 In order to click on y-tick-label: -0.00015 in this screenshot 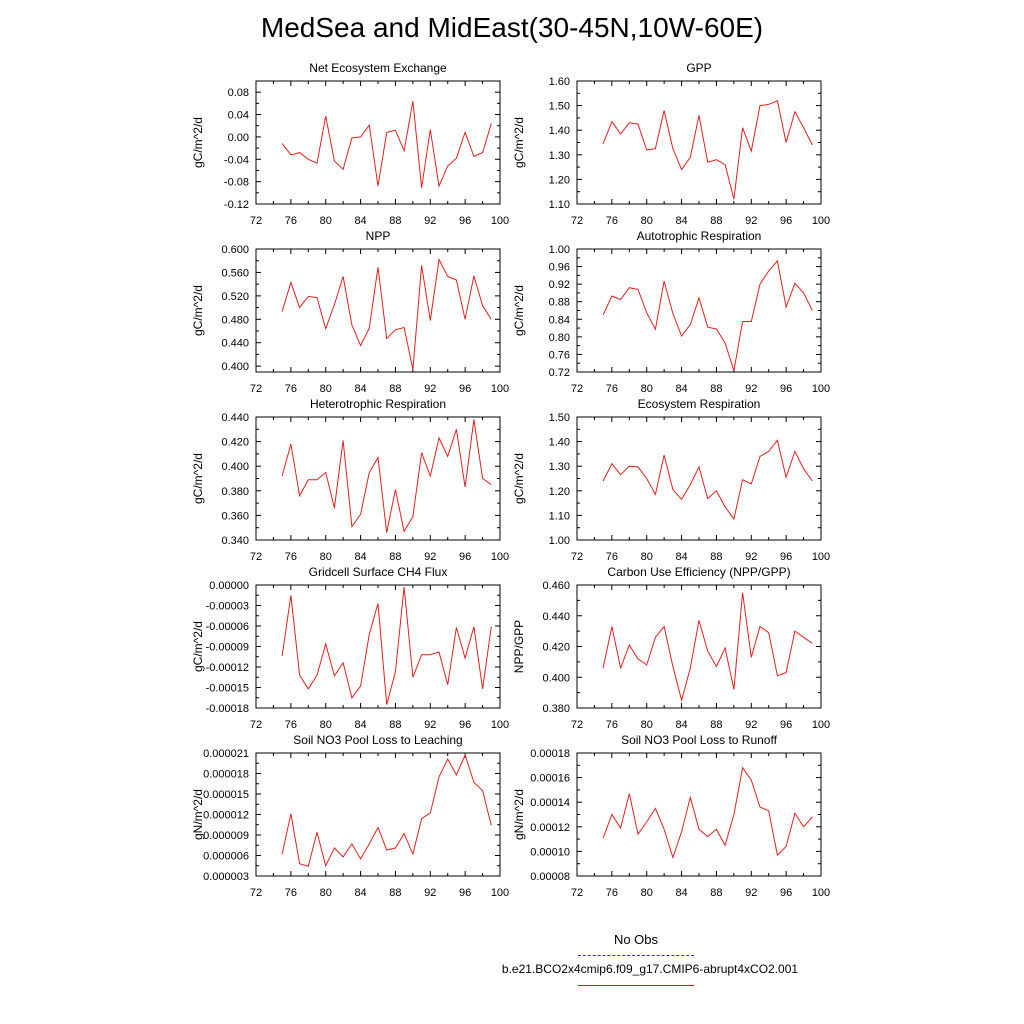, I will do `click(227, 689)`.